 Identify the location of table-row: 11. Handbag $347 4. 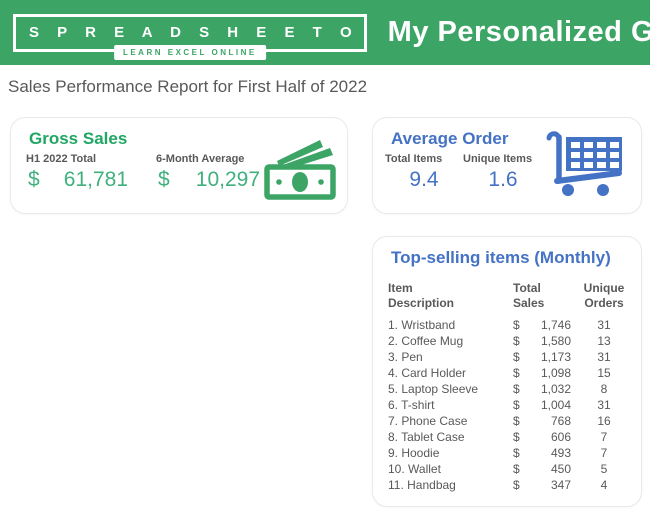
(498, 485).